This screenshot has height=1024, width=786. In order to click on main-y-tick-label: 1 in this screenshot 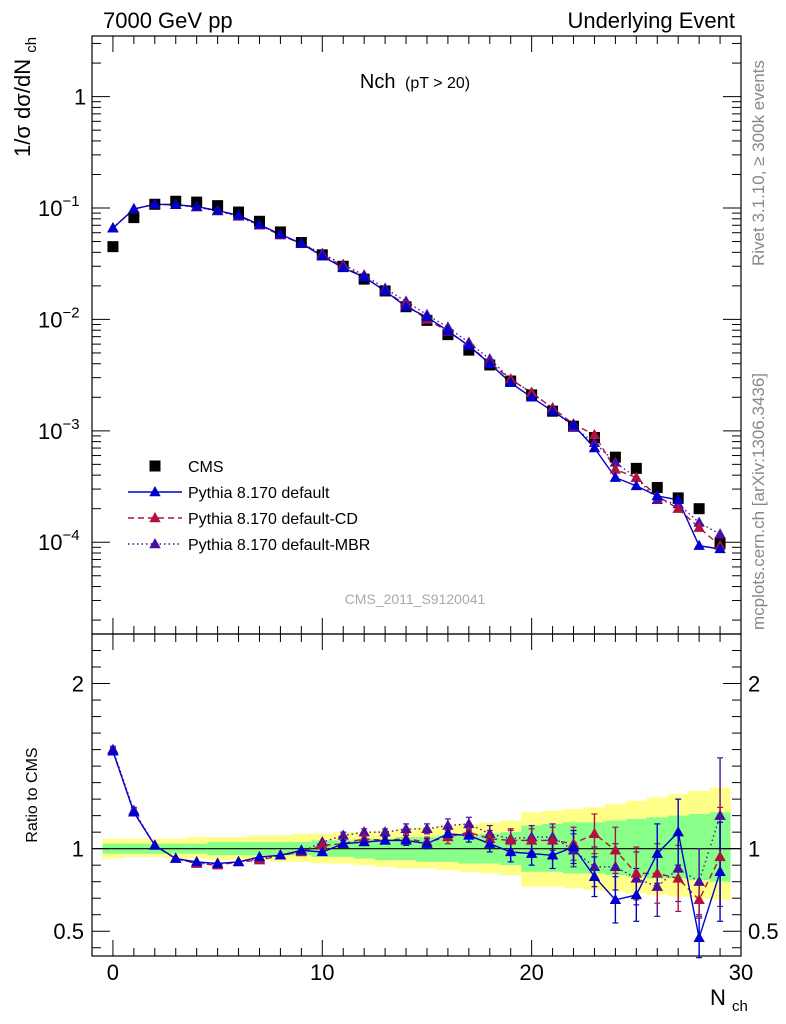, I will do `click(80, 97)`.